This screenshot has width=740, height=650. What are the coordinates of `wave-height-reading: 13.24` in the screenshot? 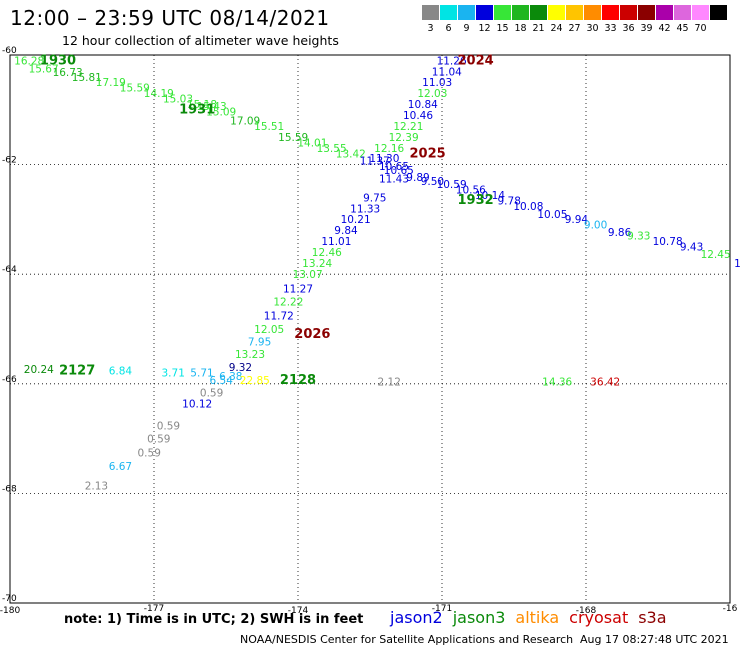 It's located at (317, 264).